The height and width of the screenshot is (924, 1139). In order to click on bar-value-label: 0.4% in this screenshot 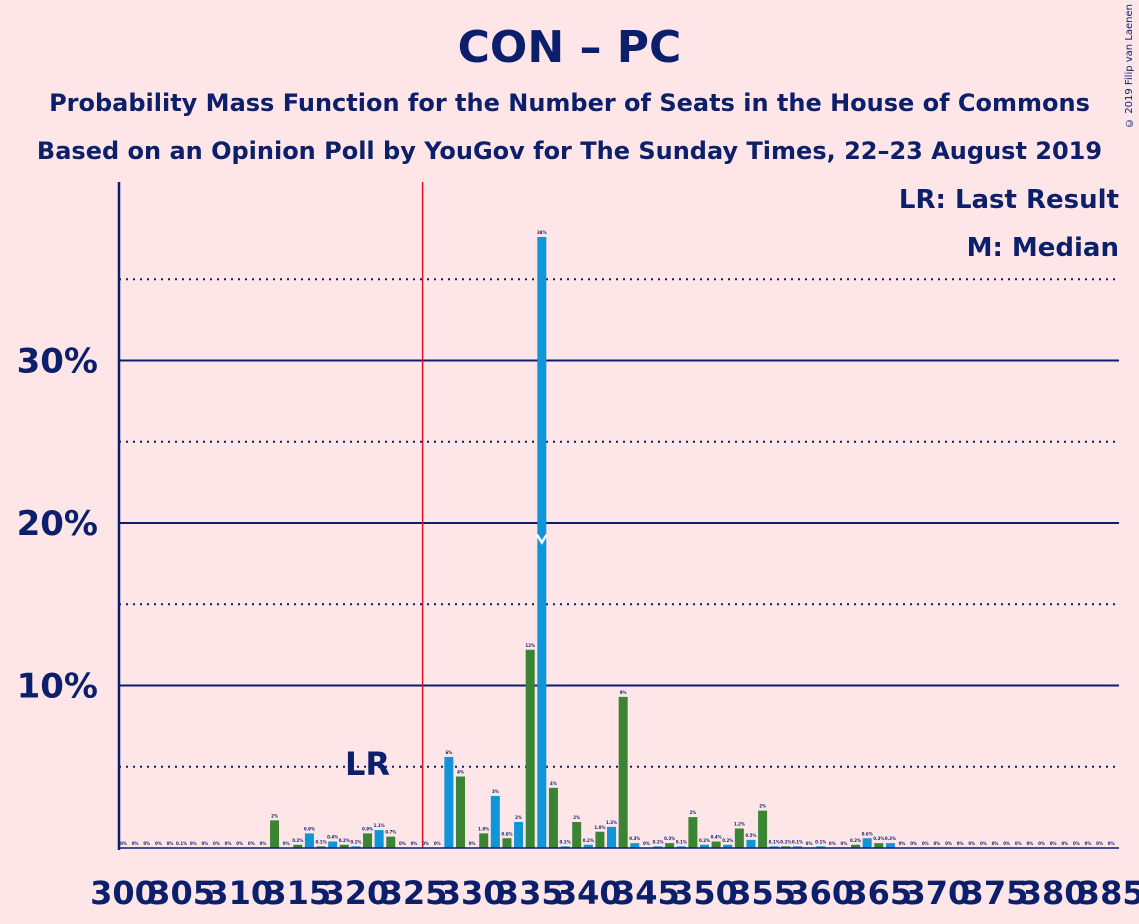, I will do `click(716, 837)`.